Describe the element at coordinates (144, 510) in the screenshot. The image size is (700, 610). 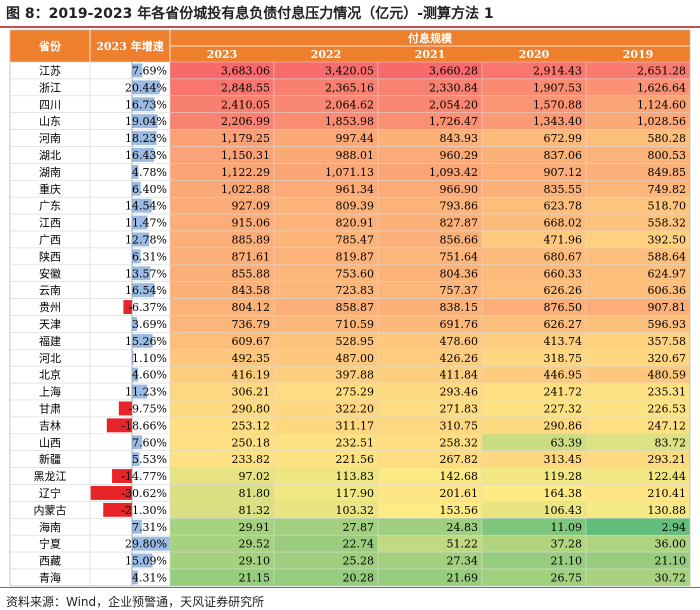
I see `growth-value: -21.30%` at that location.